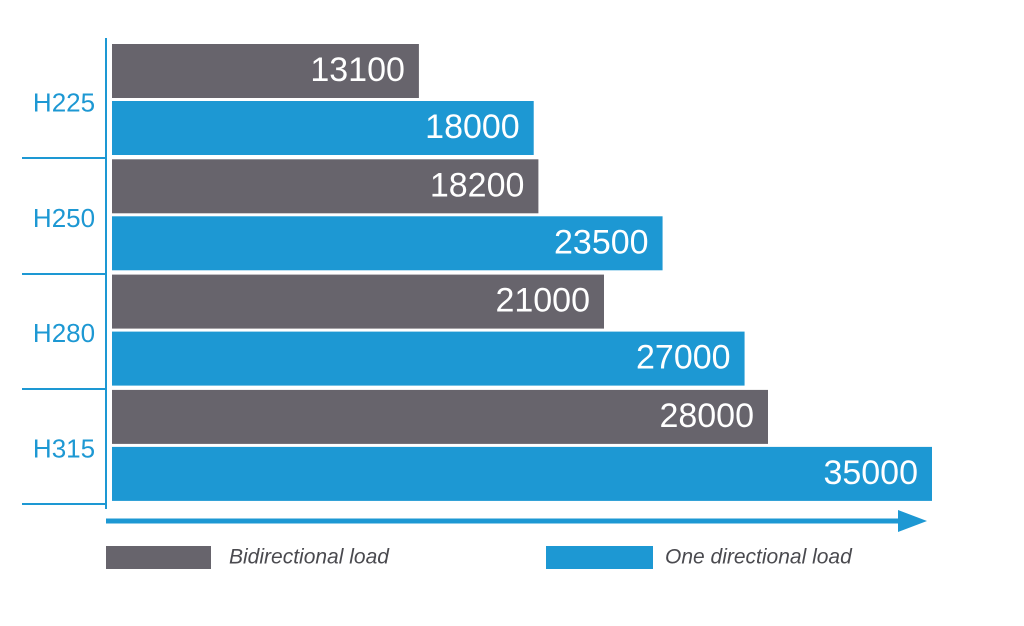 The image size is (1024, 626). I want to click on data-label: 27000, so click(683, 358).